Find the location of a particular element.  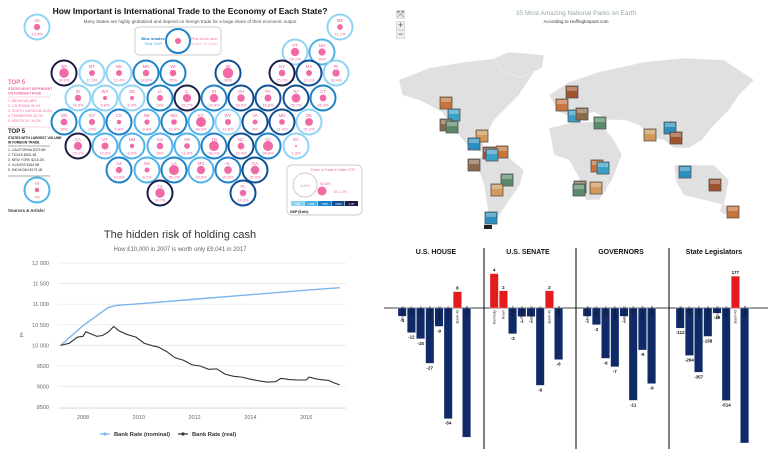

state-tile-nc: NC 16.4% is located at coordinates (241, 146).